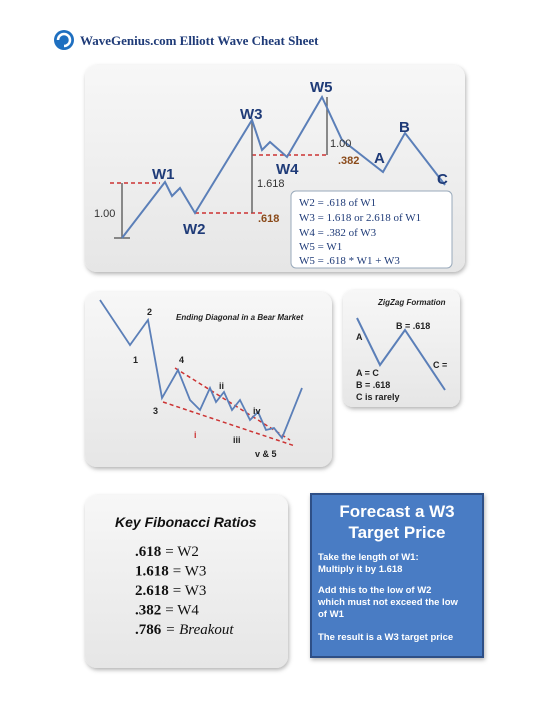 The image size is (556, 720). I want to click on rule: W3 = 1.618 or 2.618 of W1, so click(360, 218).